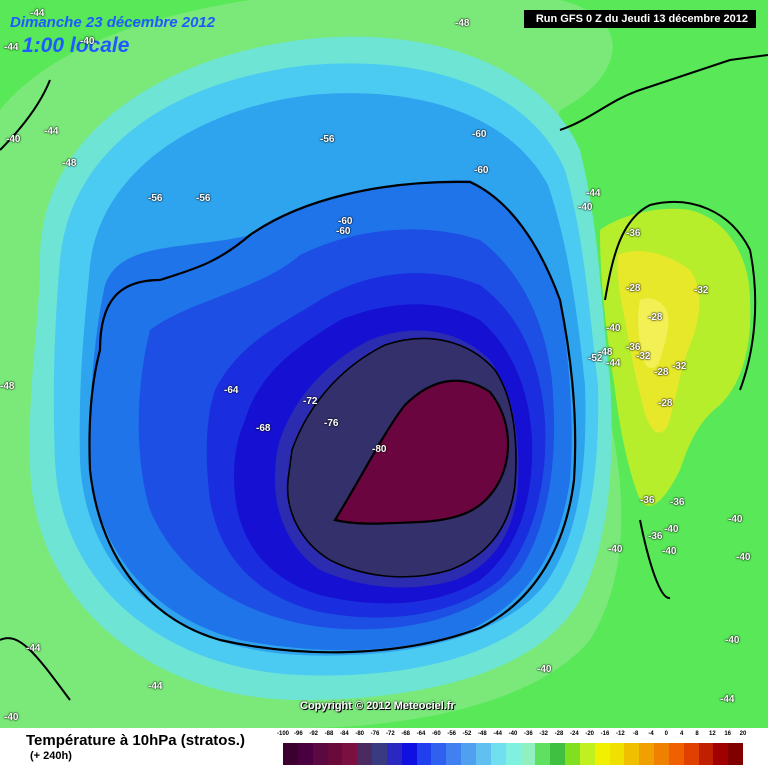 This screenshot has height=768, width=768. Describe the element at coordinates (310, 401) in the screenshot. I see `contour-value: -72` at that location.